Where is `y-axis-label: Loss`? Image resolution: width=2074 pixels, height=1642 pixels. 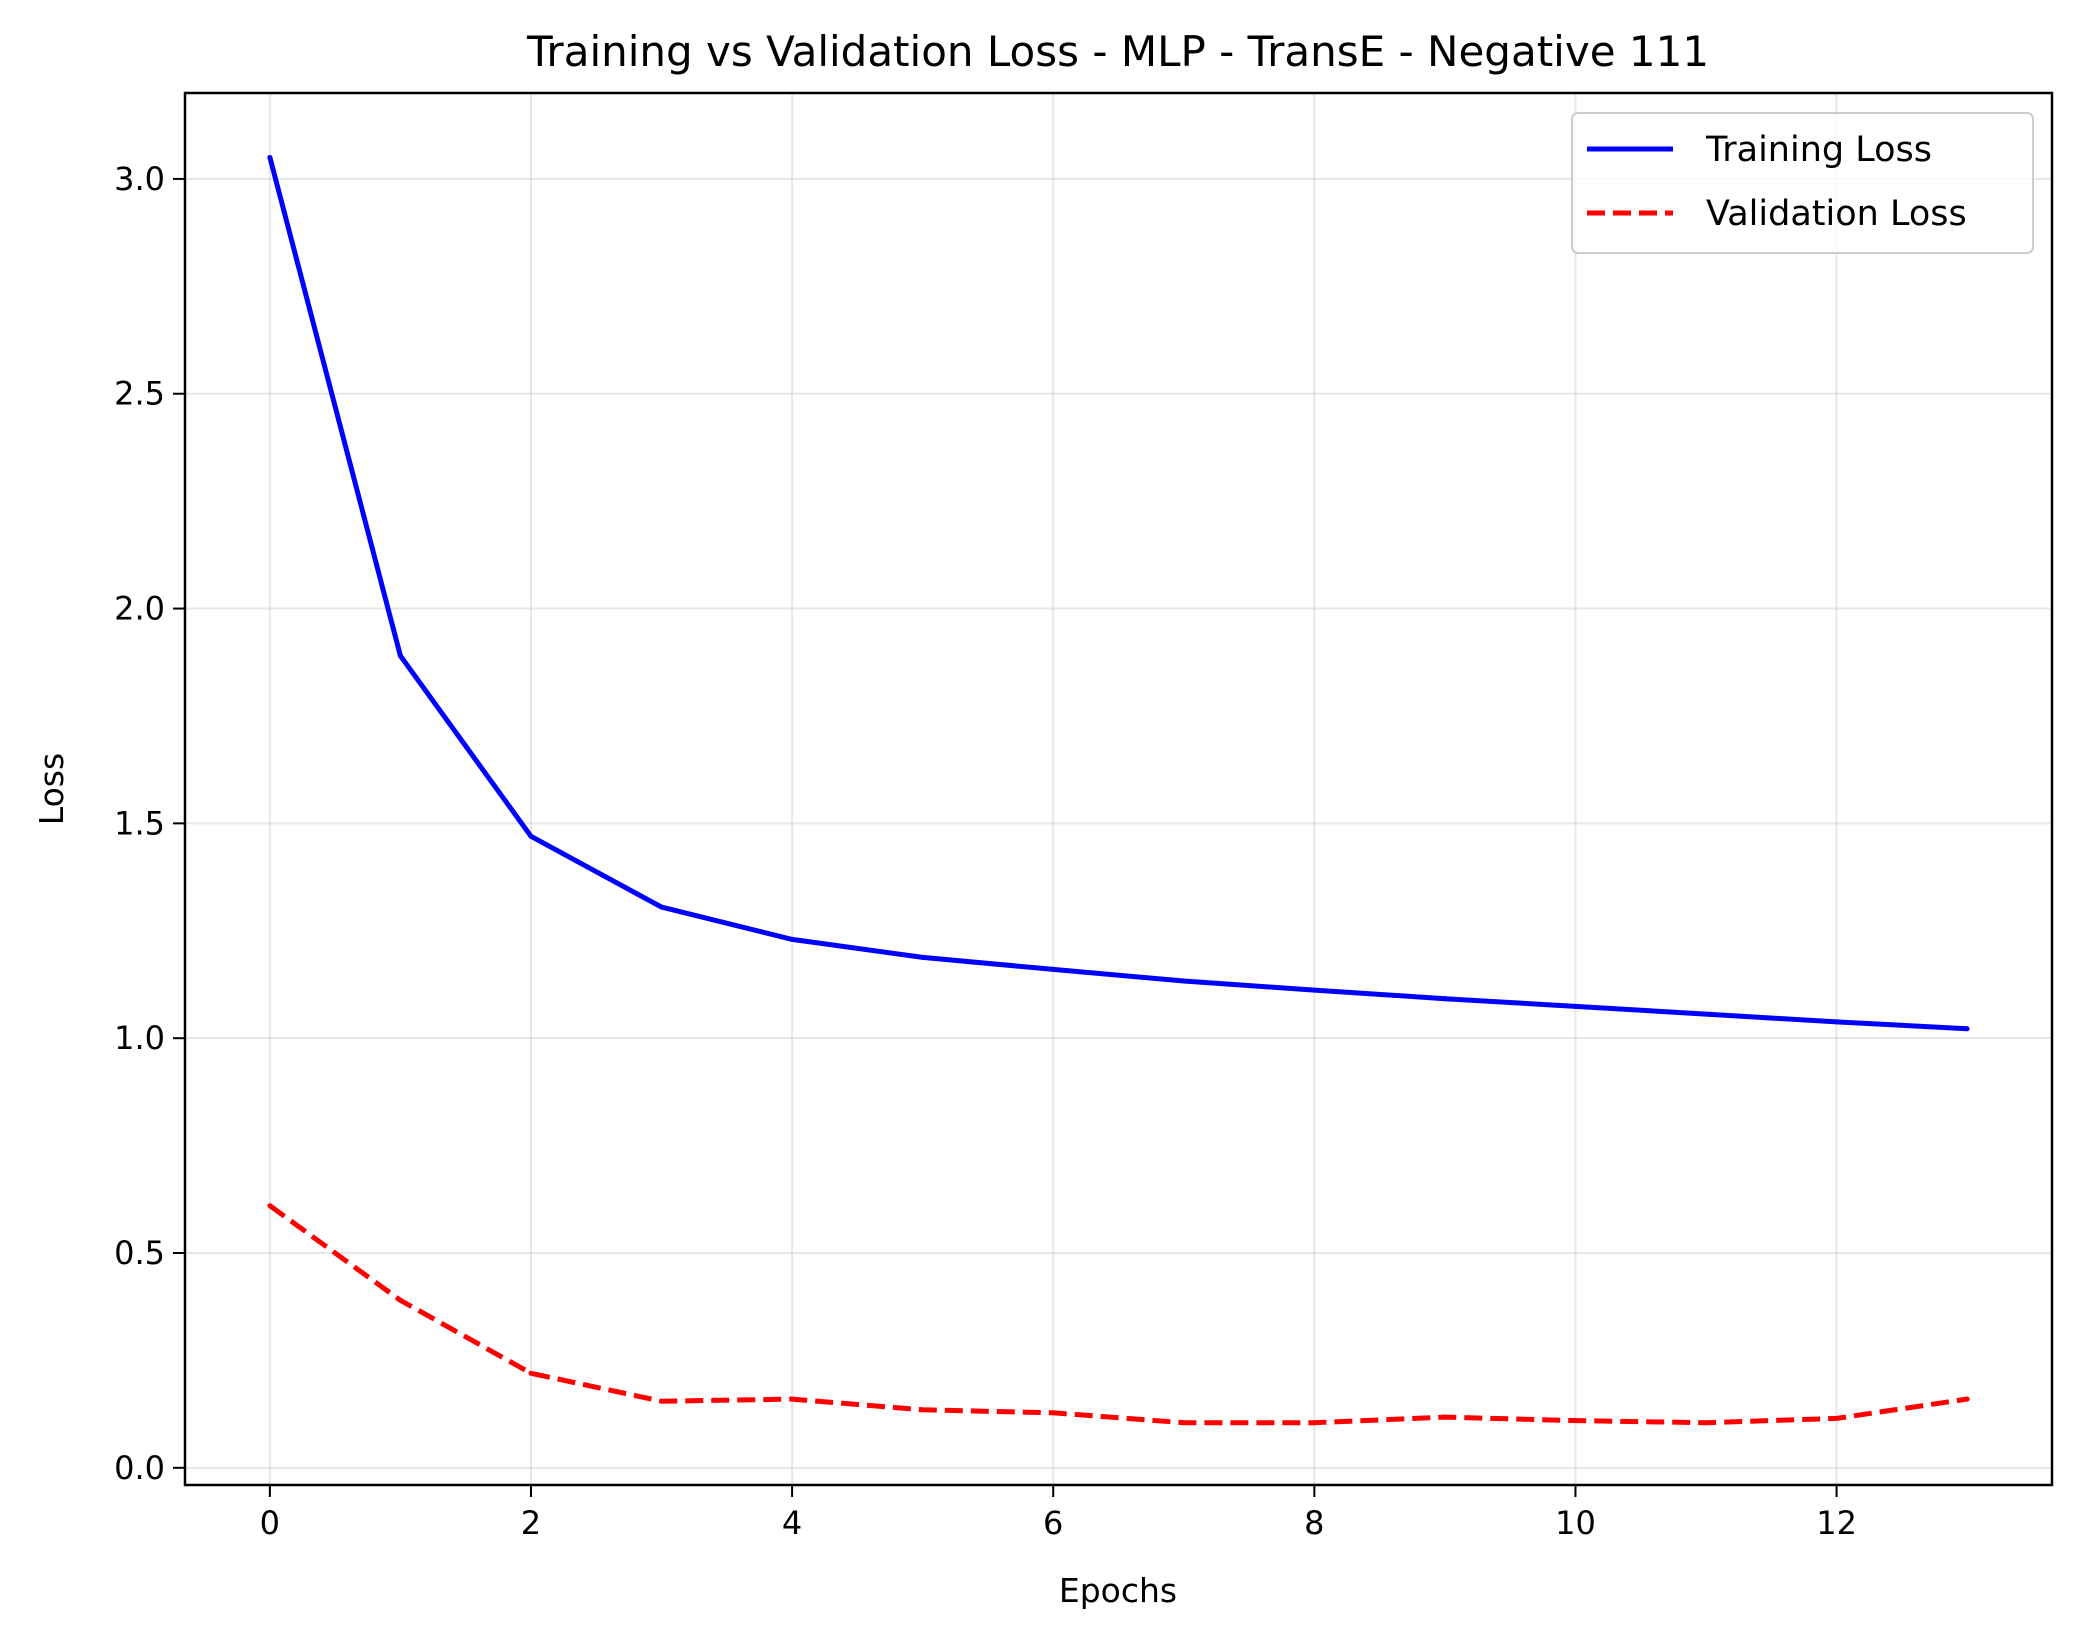
y-axis-label: Loss is located at coordinates (51, 789).